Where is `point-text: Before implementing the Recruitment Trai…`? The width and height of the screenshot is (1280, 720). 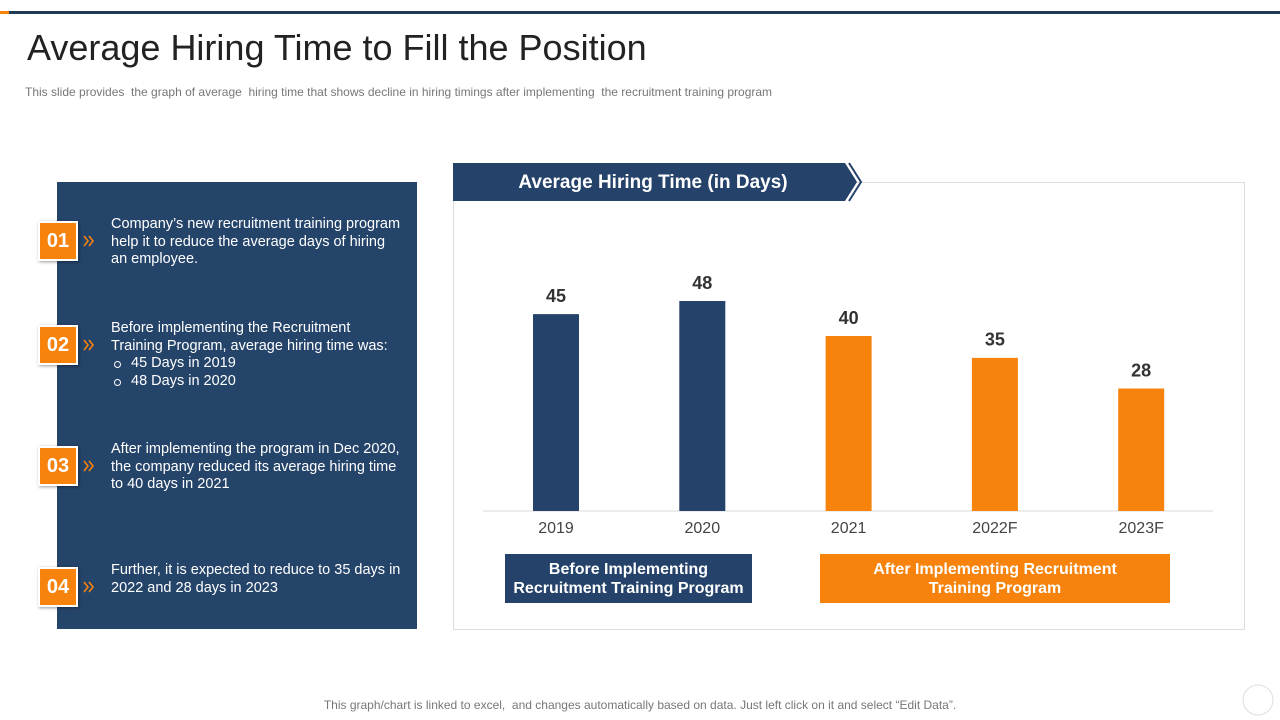
point-text: Before implementing the Recruitment Trai… is located at coordinates (249, 337).